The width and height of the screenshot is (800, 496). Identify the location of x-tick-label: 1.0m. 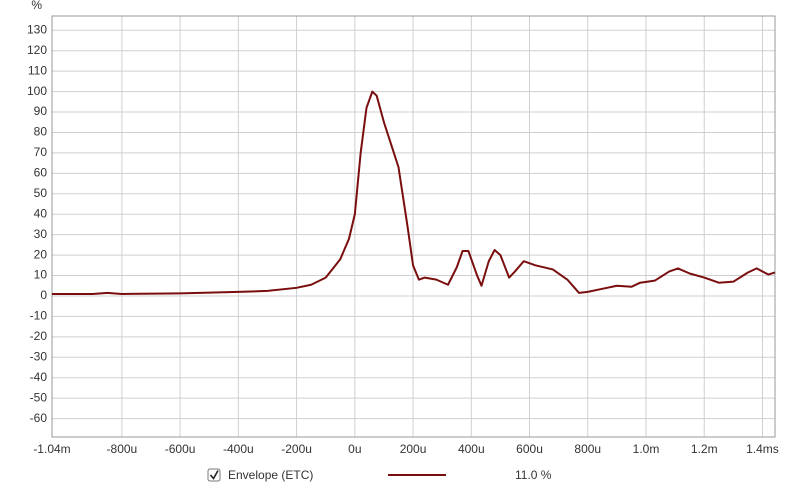
(646, 449).